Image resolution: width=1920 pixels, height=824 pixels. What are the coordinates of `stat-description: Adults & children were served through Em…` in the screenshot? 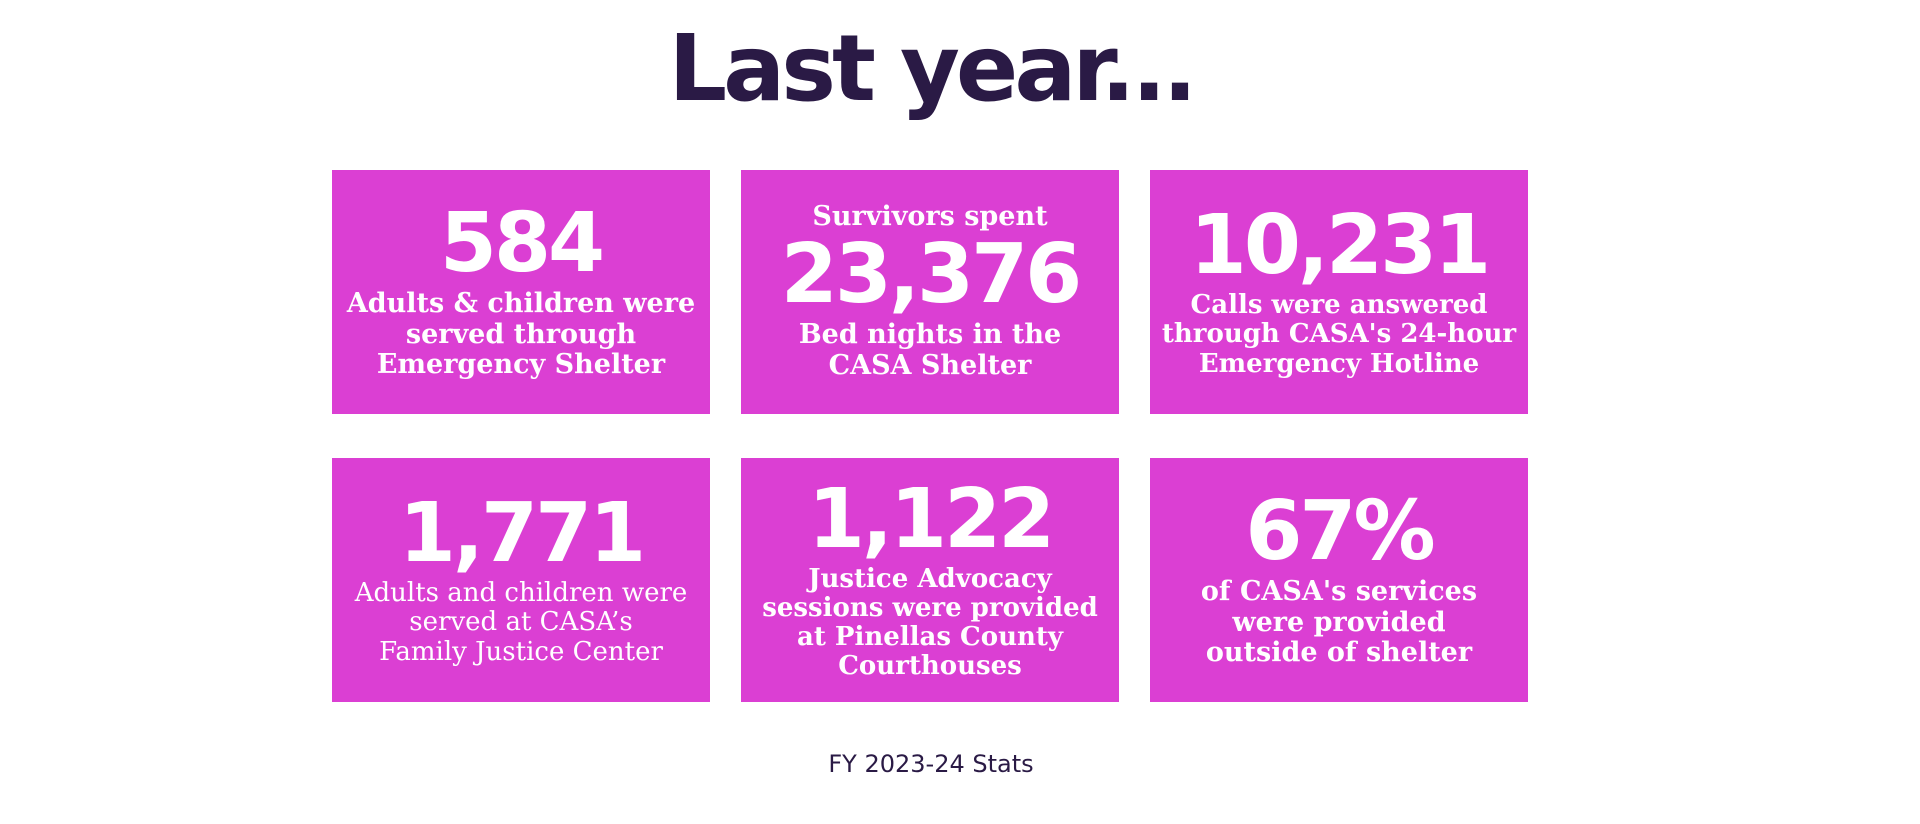 It's located at (521, 334).